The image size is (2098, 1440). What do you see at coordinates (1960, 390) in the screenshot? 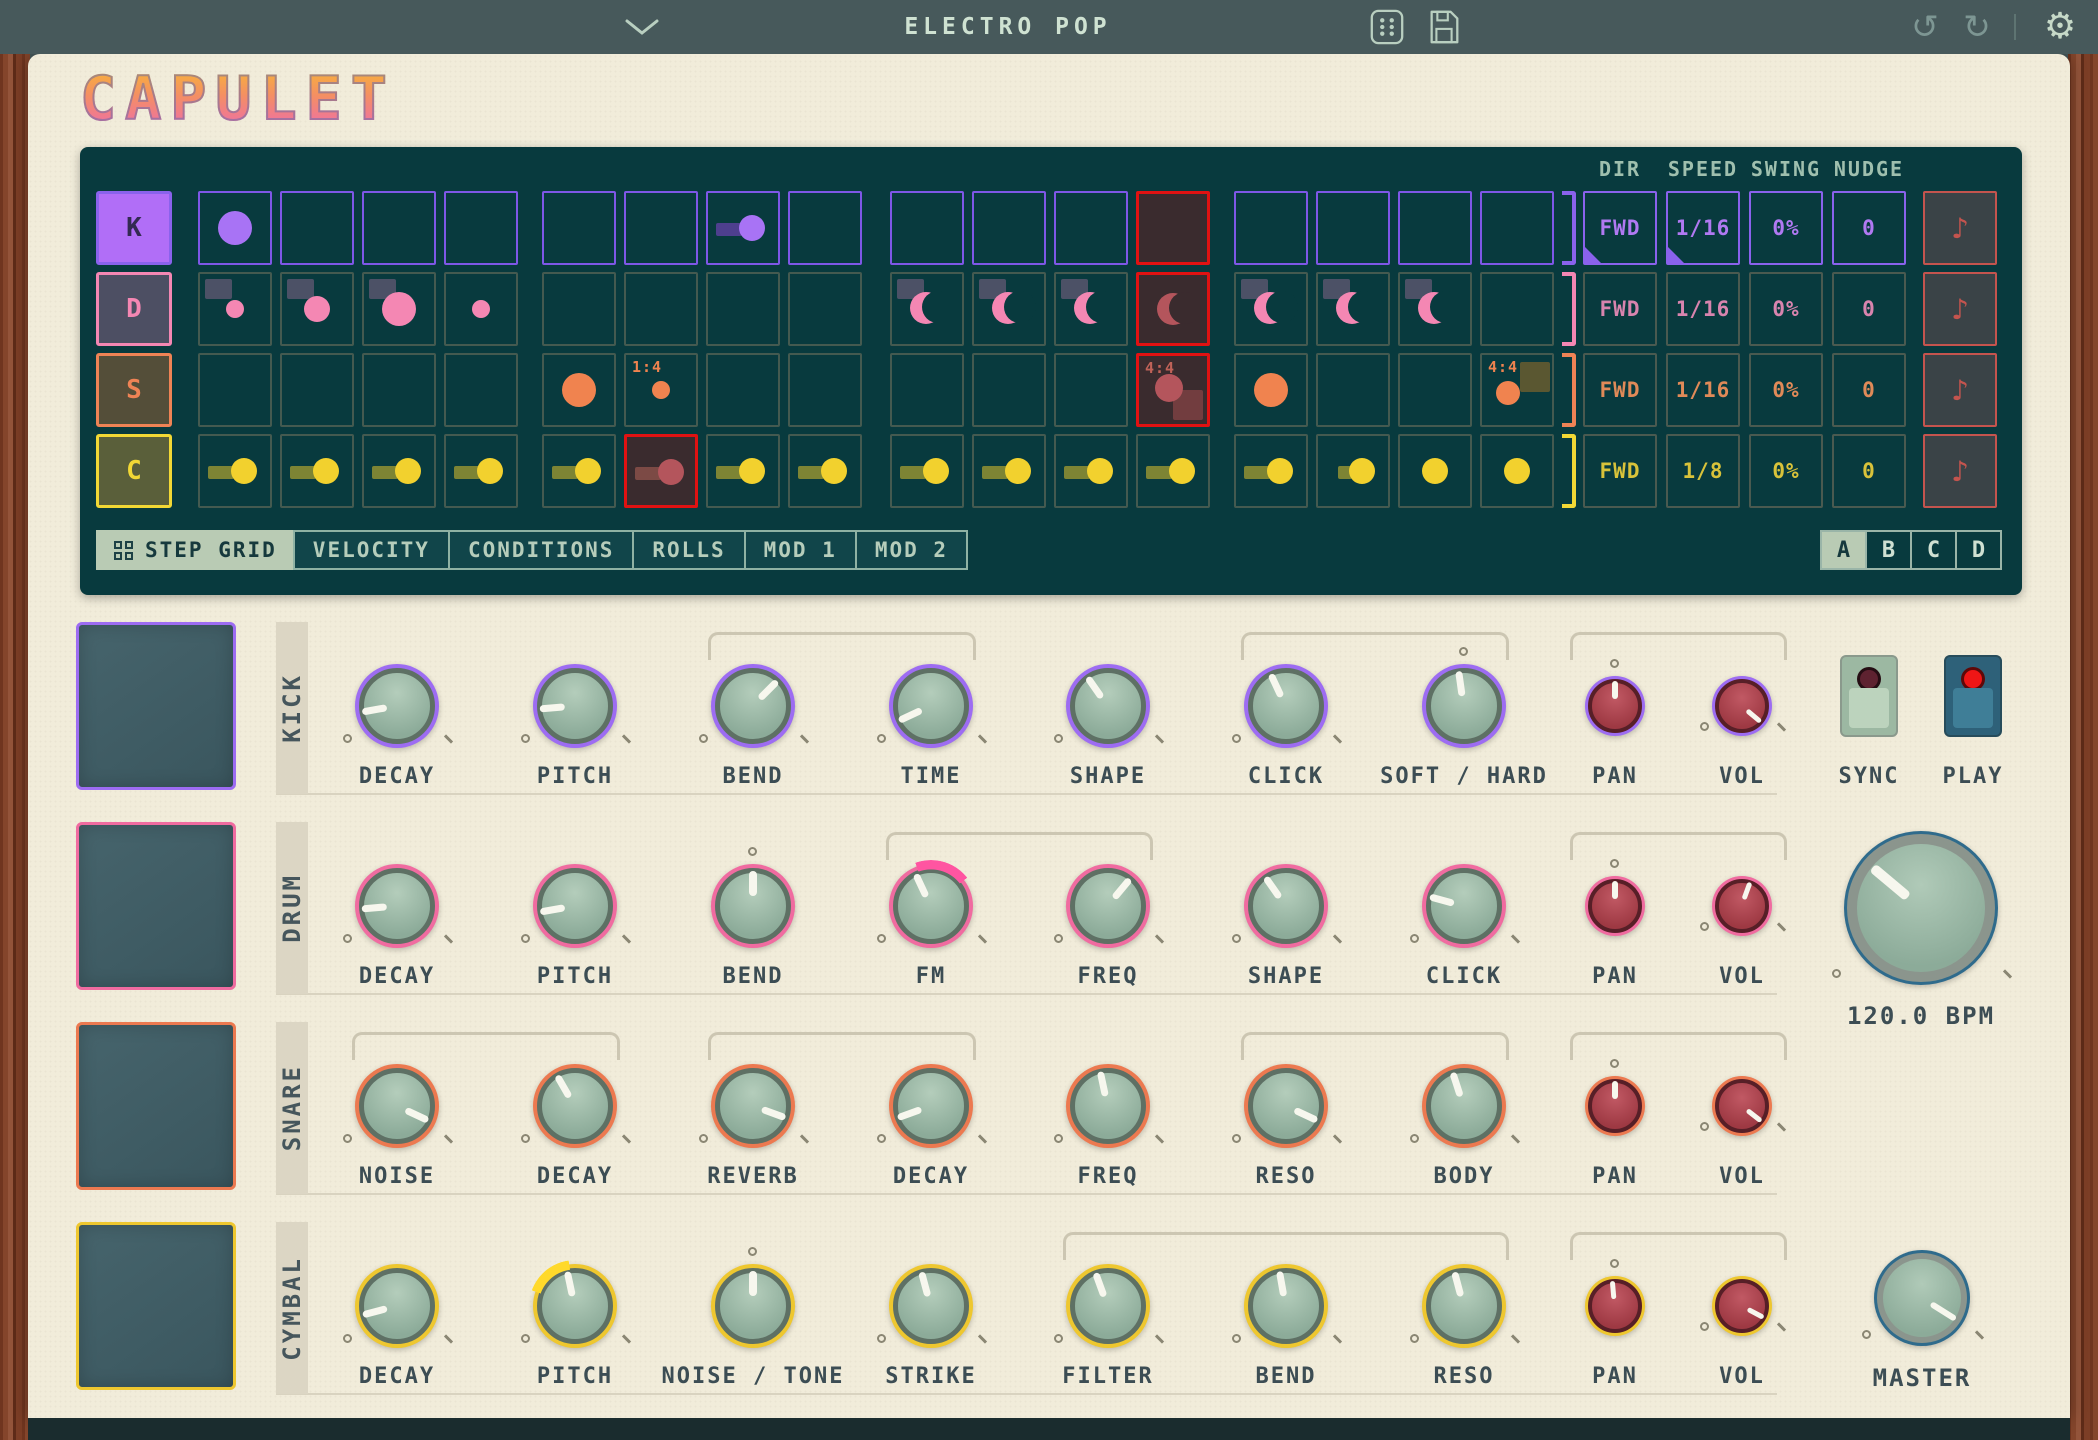
I see `note-mode-button-S: ♪` at bounding box center [1960, 390].